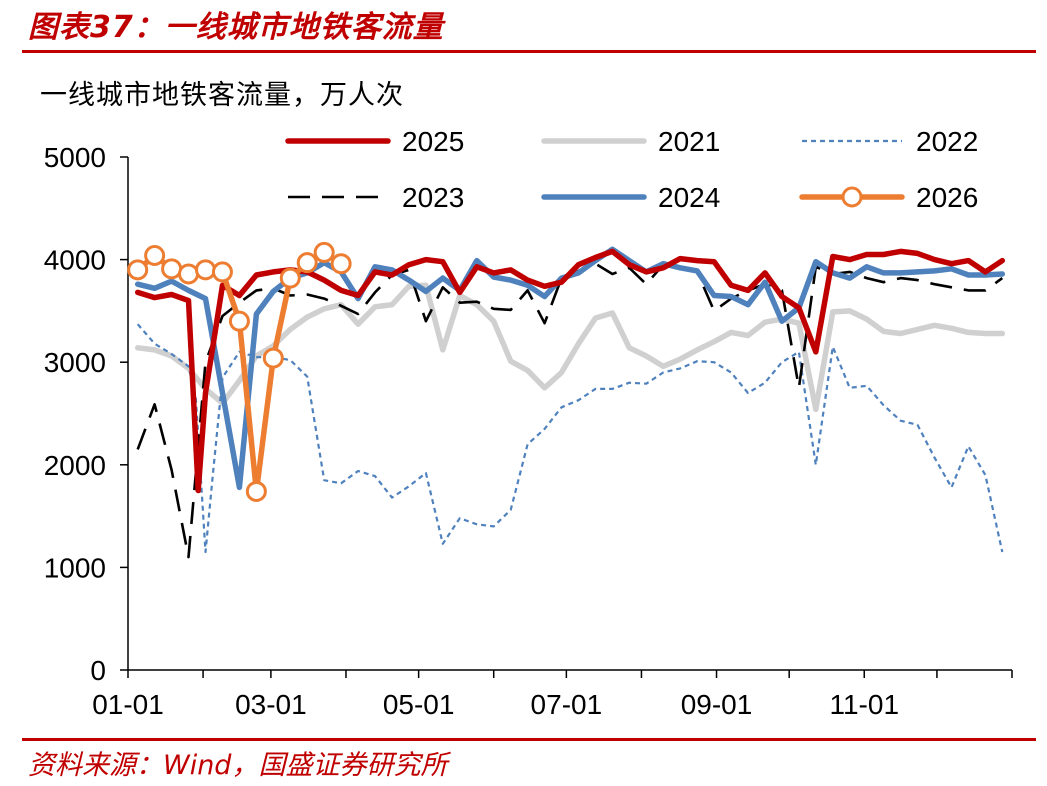  I want to click on title-divider, so click(529, 51).